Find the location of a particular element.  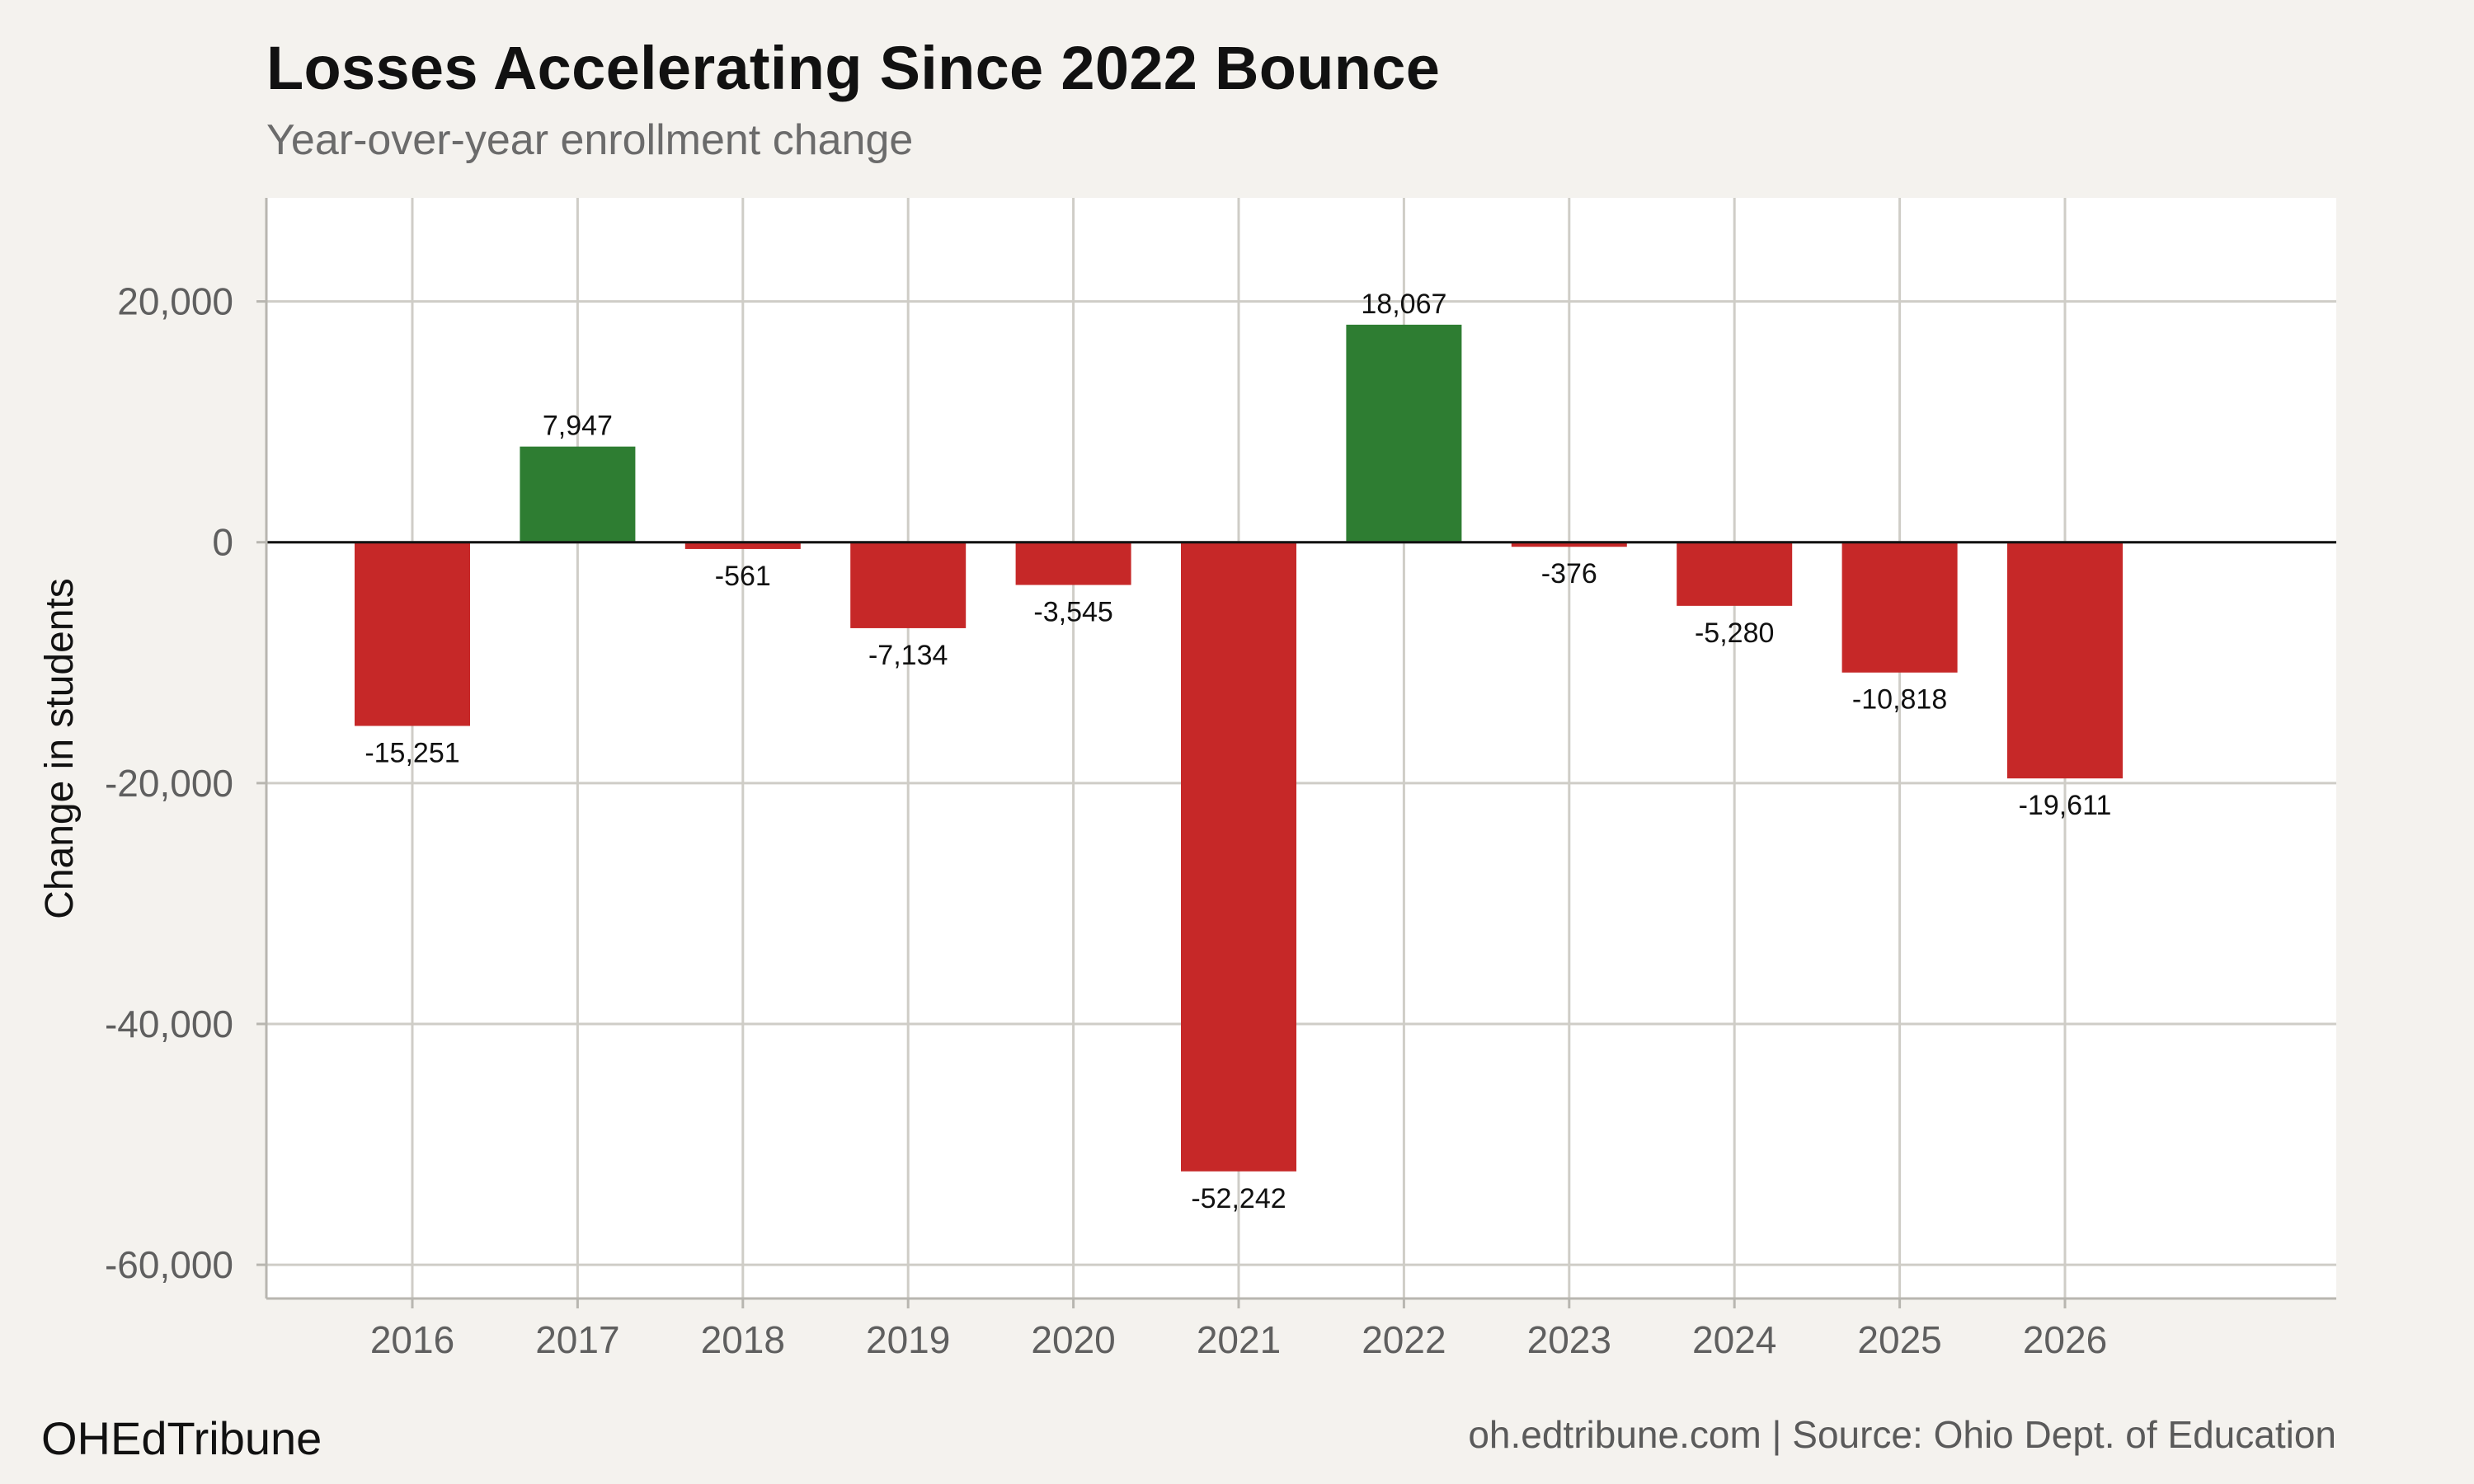

bar-2024 is located at coordinates (1735, 574).